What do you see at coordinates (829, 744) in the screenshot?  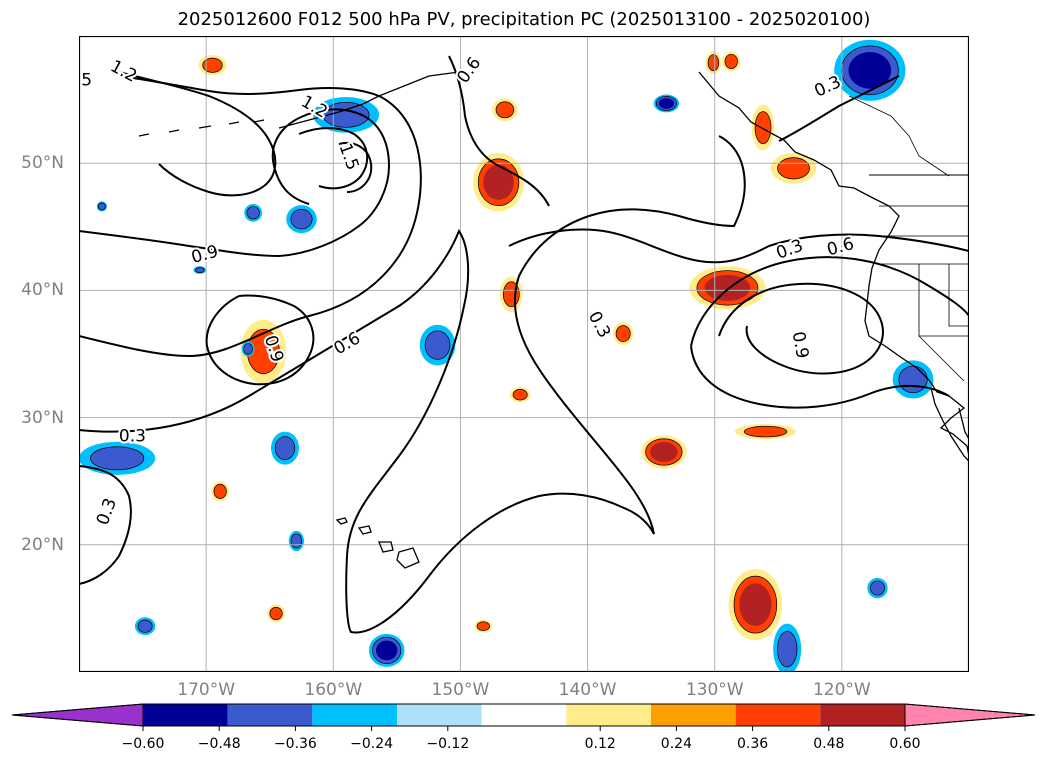 I see `colorbar-tick-label-8: 0.48` at bounding box center [829, 744].